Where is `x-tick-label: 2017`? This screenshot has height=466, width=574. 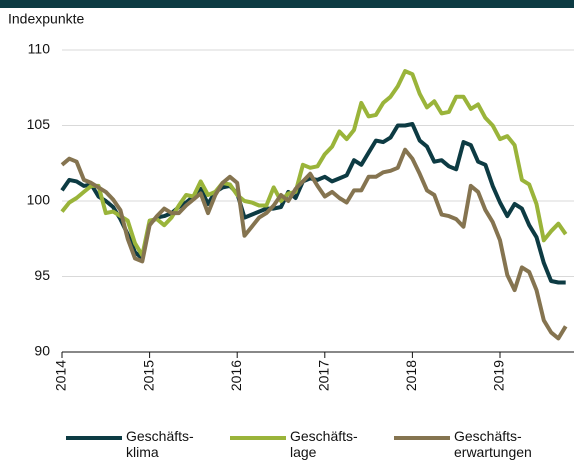 x-tick-label: 2017 is located at coordinates (324, 375).